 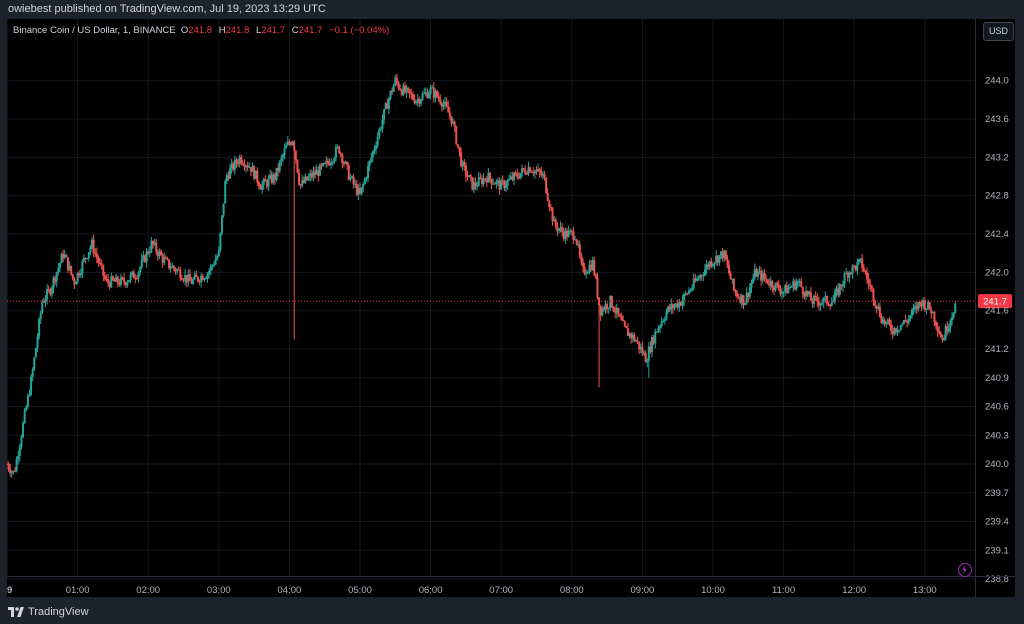 I want to click on y-tick-label: 240.6, so click(x=997, y=407).